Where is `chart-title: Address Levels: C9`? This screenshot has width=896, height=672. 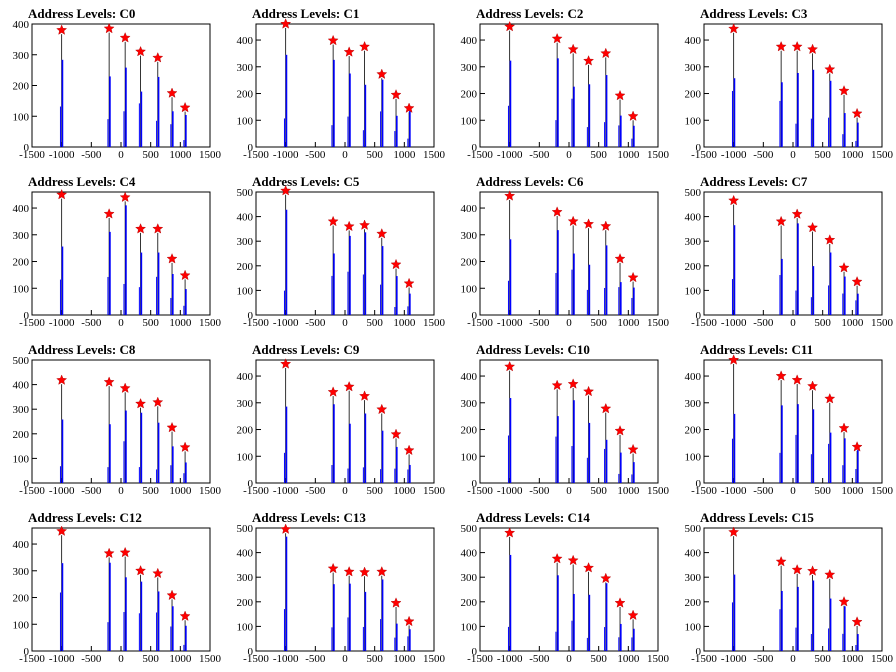 chart-title: Address Levels: C9 is located at coordinates (306, 349).